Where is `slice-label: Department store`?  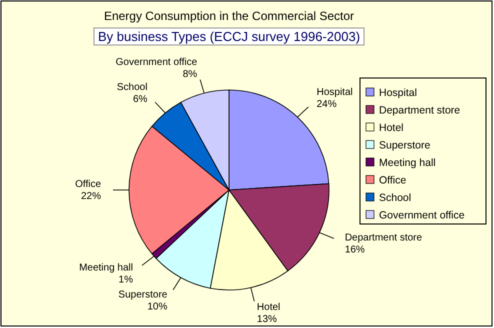 slice-label: Department store is located at coordinates (383, 238).